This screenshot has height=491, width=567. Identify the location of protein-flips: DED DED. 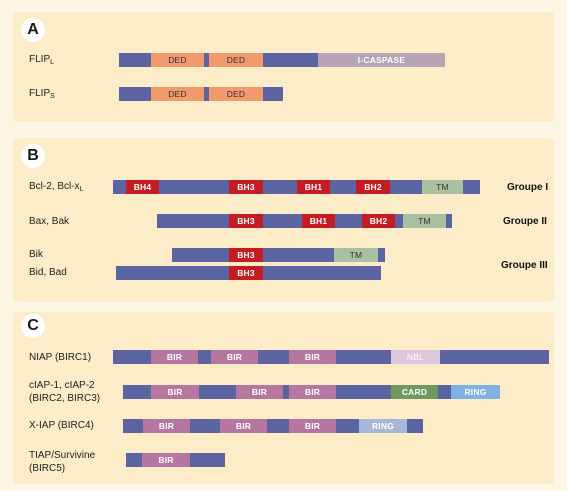
(201, 94).